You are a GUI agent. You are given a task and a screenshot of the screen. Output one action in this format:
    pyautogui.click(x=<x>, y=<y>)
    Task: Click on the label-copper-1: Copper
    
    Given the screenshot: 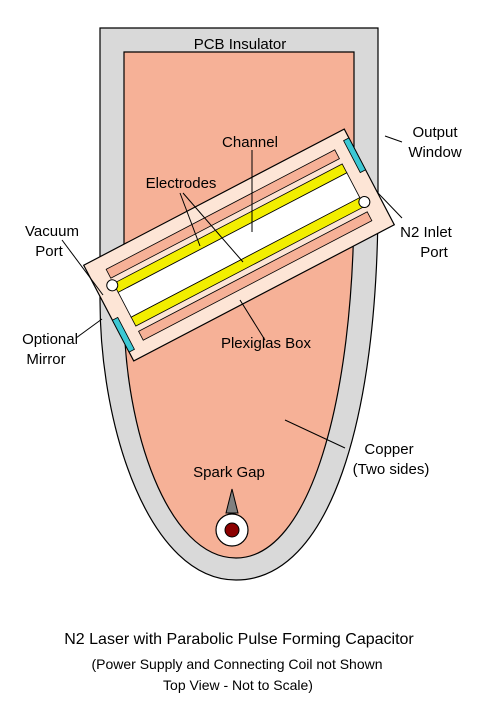 What is the action you would take?
    pyautogui.click(x=388, y=449)
    